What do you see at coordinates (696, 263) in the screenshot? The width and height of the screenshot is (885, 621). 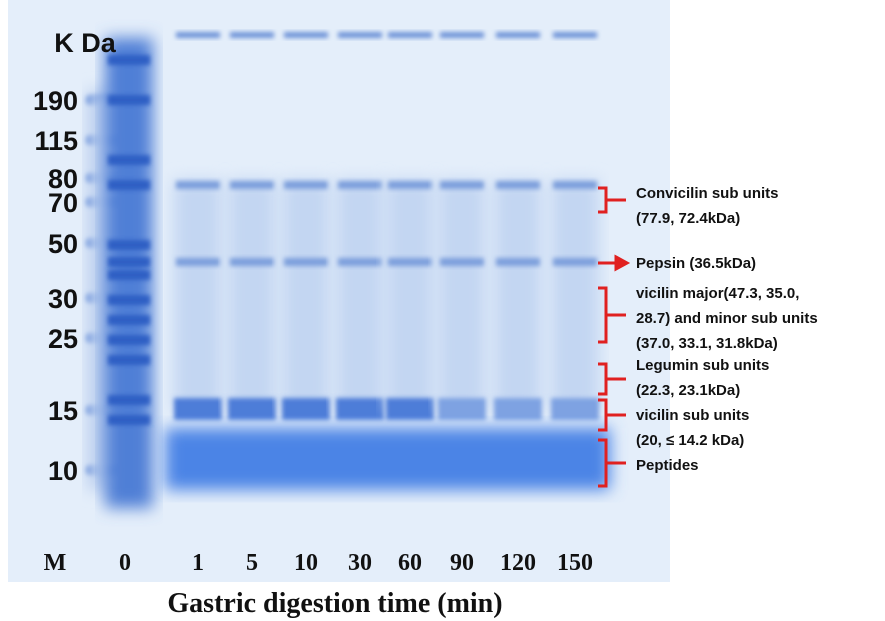 I see `annotation-text: Pepsin (36.5kDa)` at bounding box center [696, 263].